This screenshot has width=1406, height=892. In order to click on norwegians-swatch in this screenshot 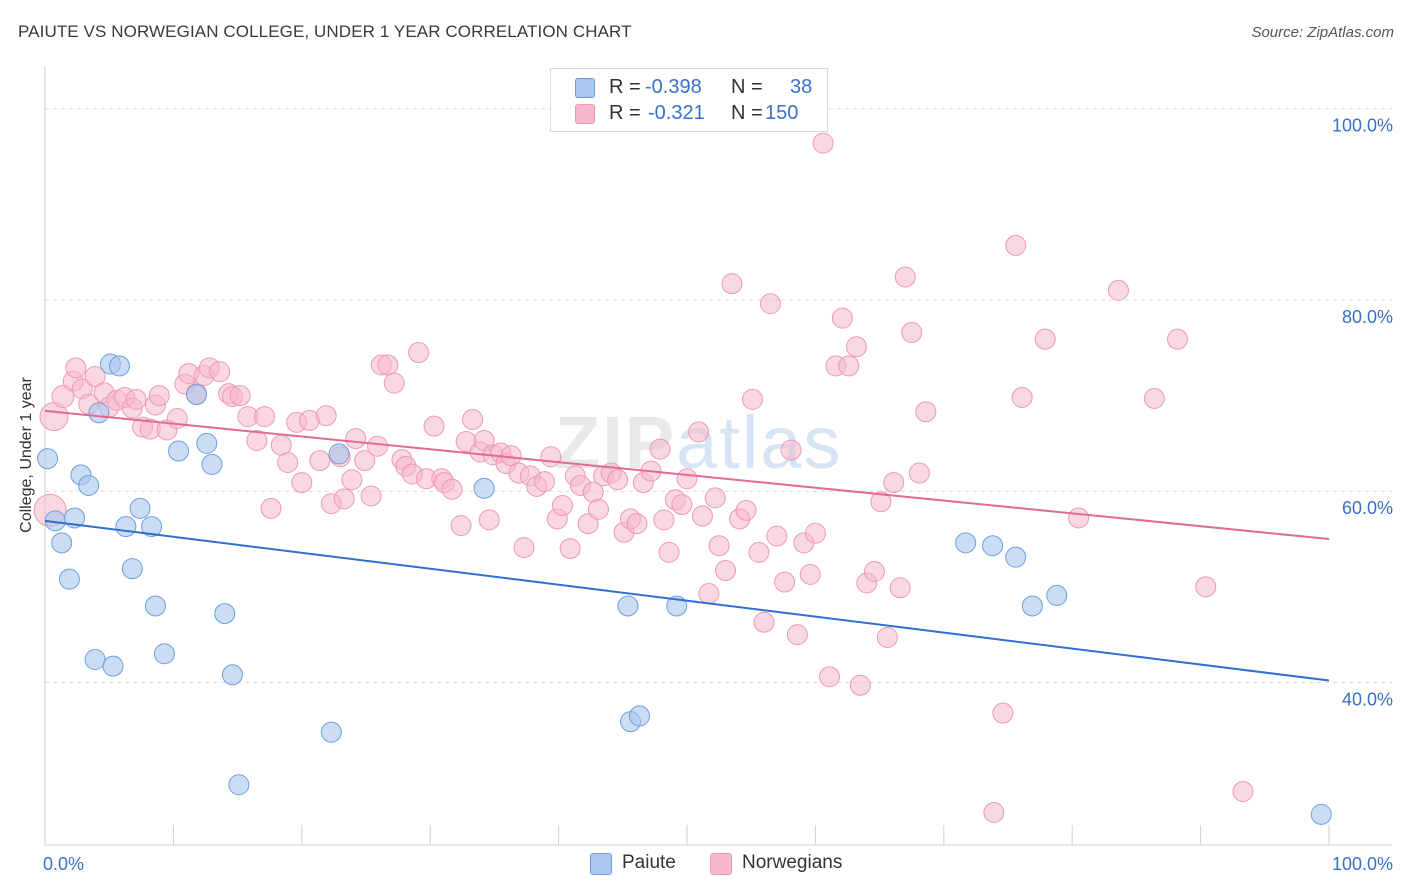, I will do `click(585, 114)`.